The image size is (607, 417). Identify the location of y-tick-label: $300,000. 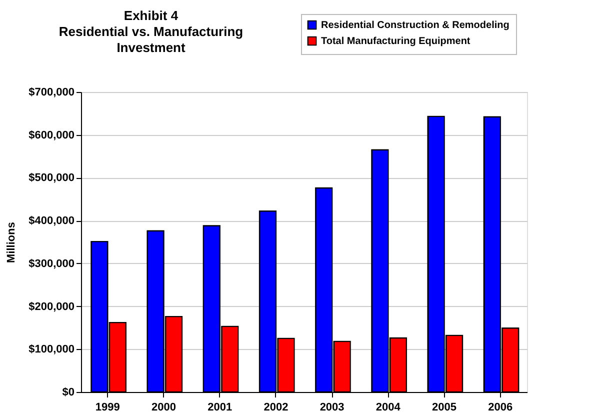
(51, 264).